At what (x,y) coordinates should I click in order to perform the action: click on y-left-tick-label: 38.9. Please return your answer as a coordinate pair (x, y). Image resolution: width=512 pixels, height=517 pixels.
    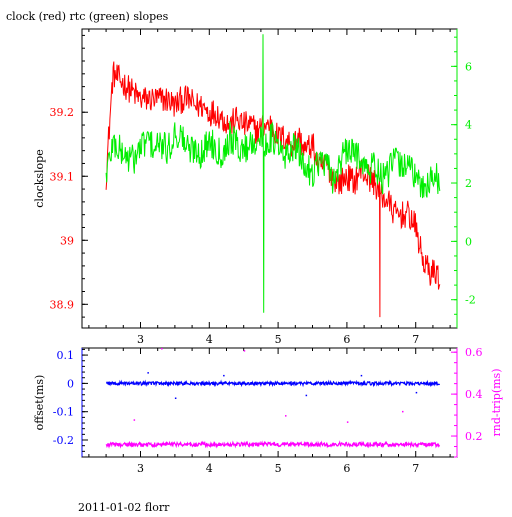
    Looking at the image, I should click on (62, 304).